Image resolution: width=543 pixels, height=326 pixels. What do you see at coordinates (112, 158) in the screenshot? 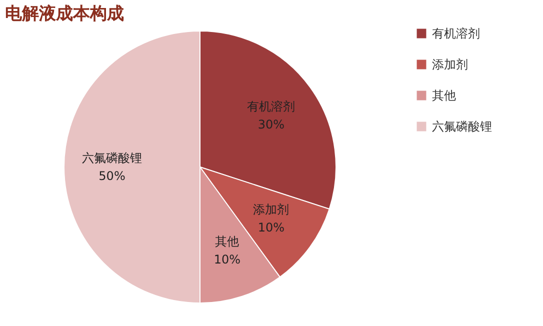
I see `slice-label: 六氟磷酸锂` at bounding box center [112, 158].